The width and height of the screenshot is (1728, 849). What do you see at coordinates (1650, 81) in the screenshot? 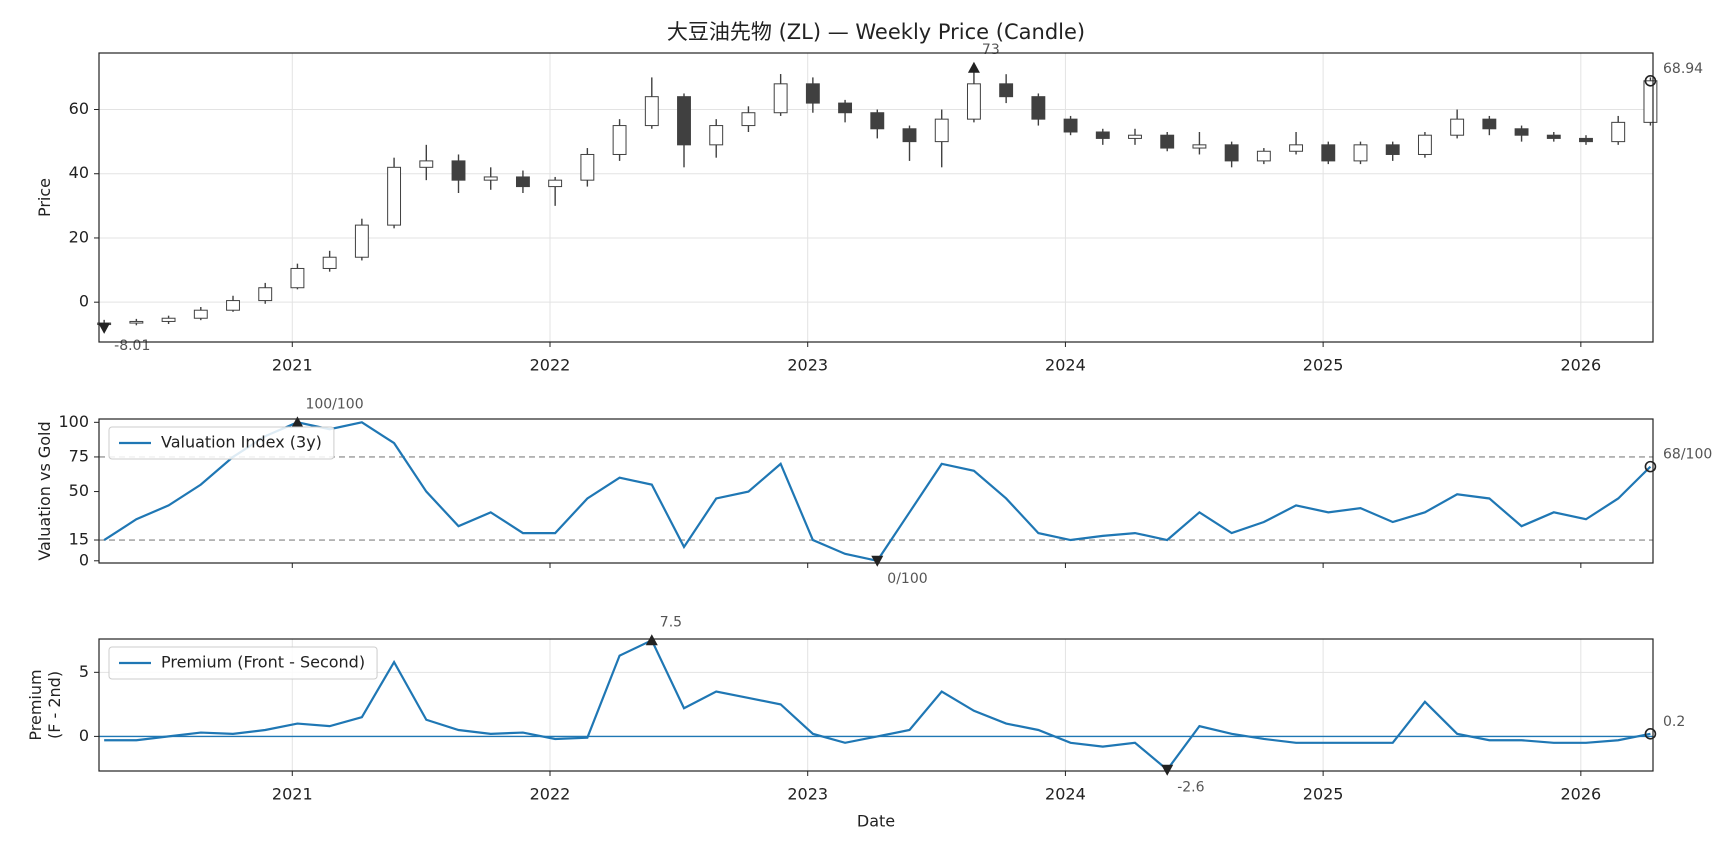
I see `last-marker` at bounding box center [1650, 81].